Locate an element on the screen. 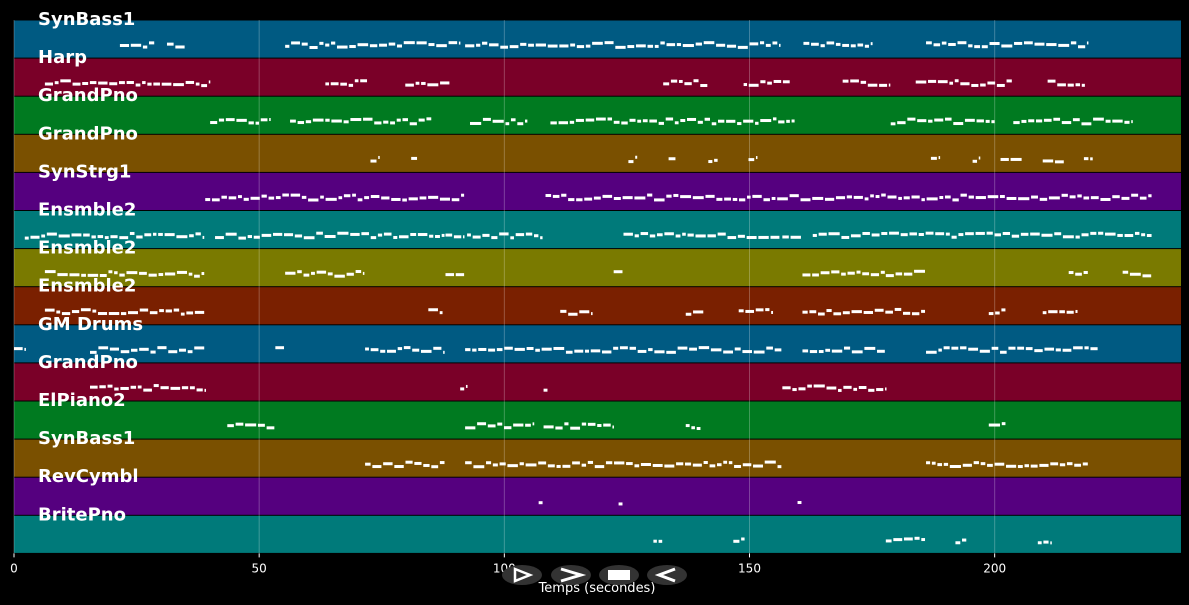 The height and width of the screenshot is (605, 1189). rewind-button is located at coordinates (667, 575).